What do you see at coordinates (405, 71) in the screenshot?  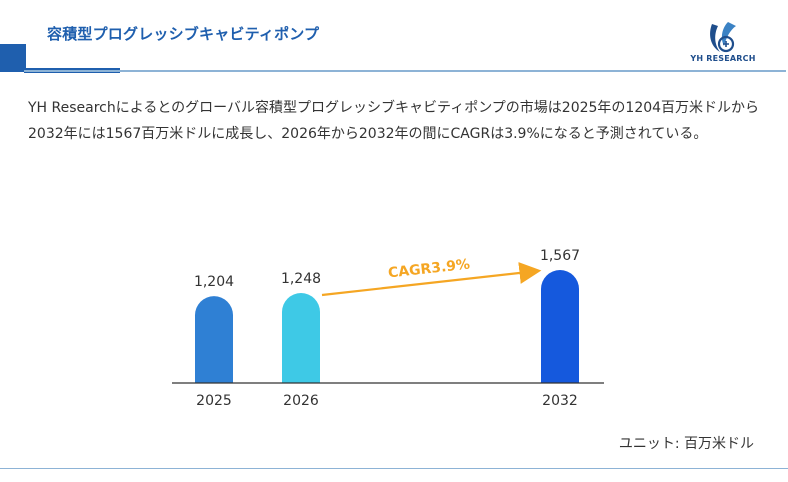 I see `header-divider` at bounding box center [405, 71].